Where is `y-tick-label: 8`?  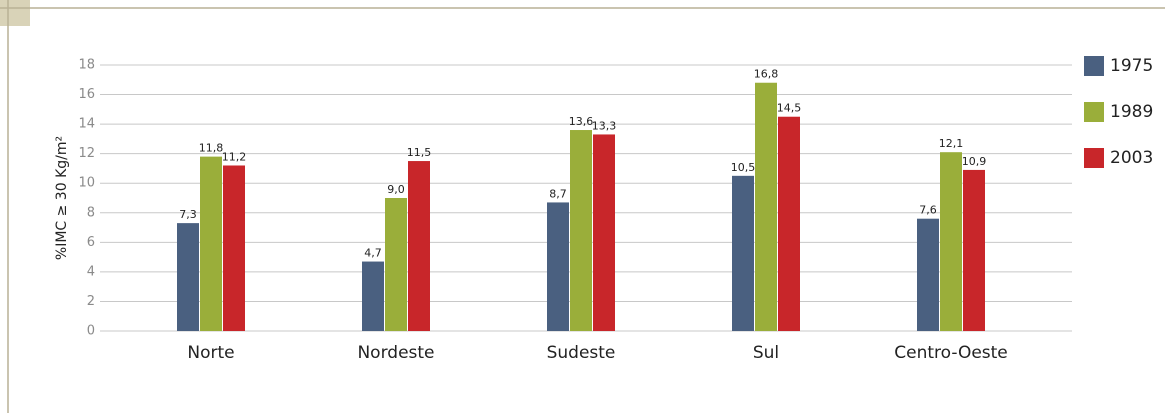
y-tick-label: 8 is located at coordinates (91, 212).